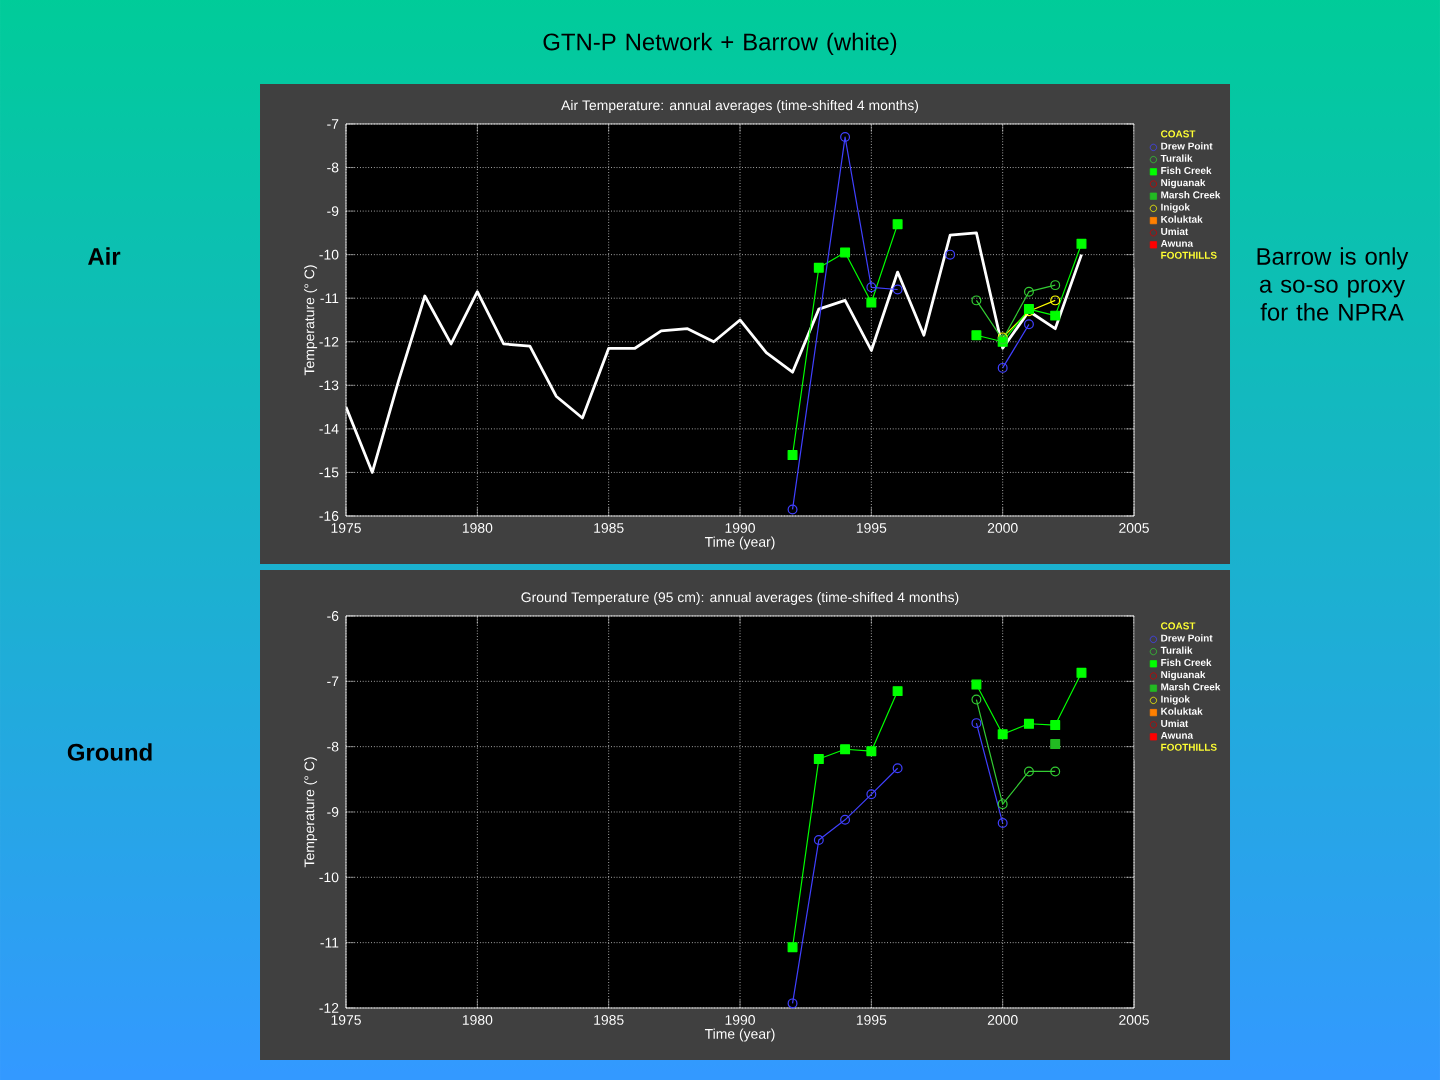 The width and height of the screenshot is (1440, 1080). What do you see at coordinates (720, 44) in the screenshot?
I see `text: GTN-P Network + Barrow (white)` at bounding box center [720, 44].